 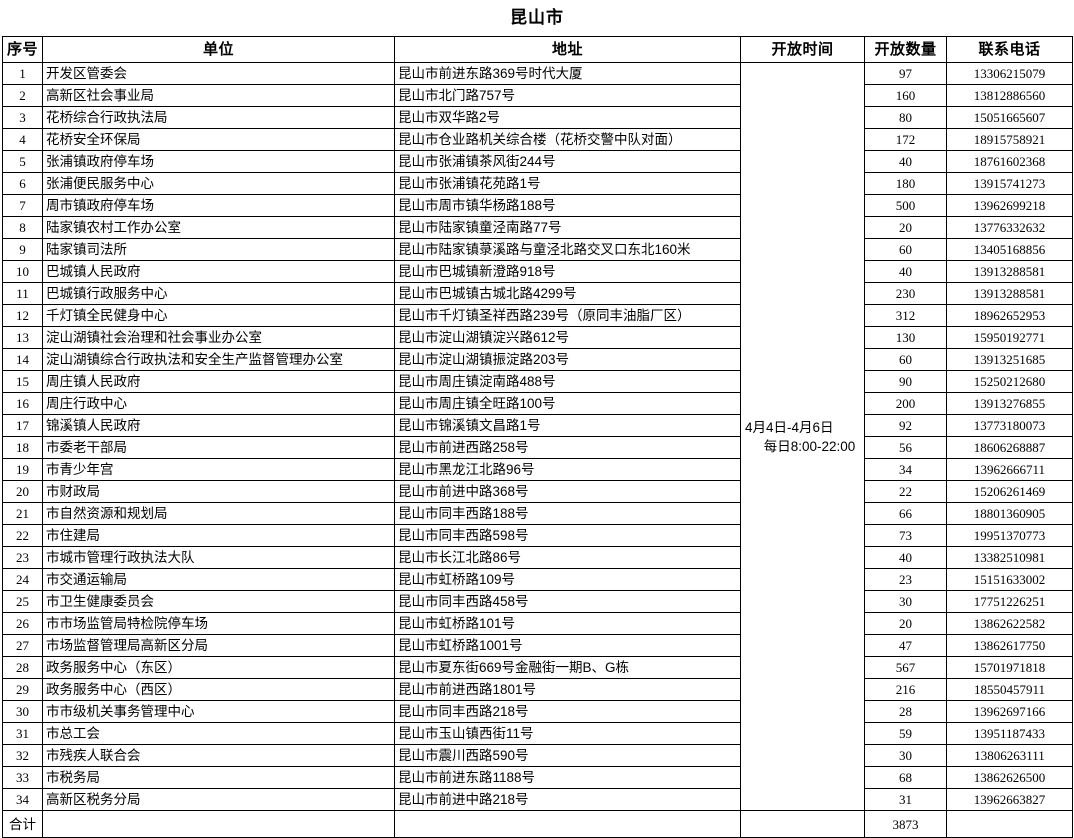 What do you see at coordinates (218, 161) in the screenshot?
I see `cell-unit: 张浦镇政府停车场` at bounding box center [218, 161].